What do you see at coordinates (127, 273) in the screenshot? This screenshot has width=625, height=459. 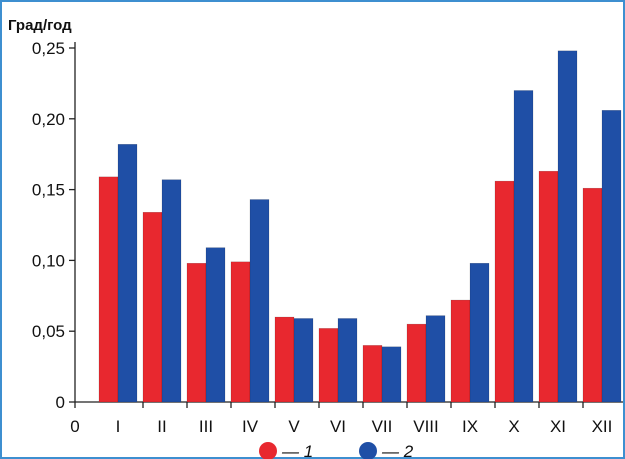 I see `bar-series-2-I` at bounding box center [127, 273].